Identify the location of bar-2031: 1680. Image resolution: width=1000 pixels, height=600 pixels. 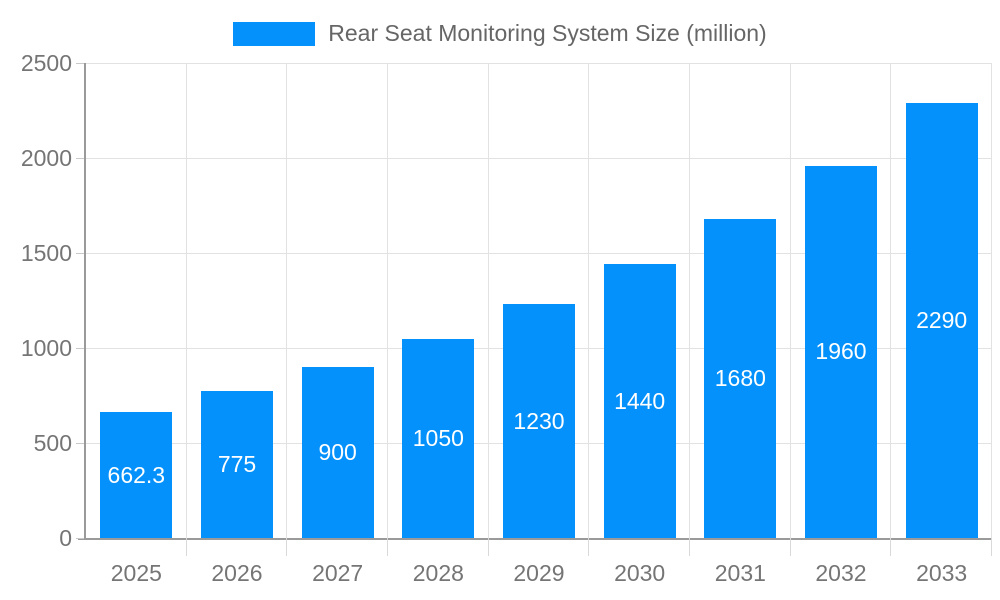
(740, 378).